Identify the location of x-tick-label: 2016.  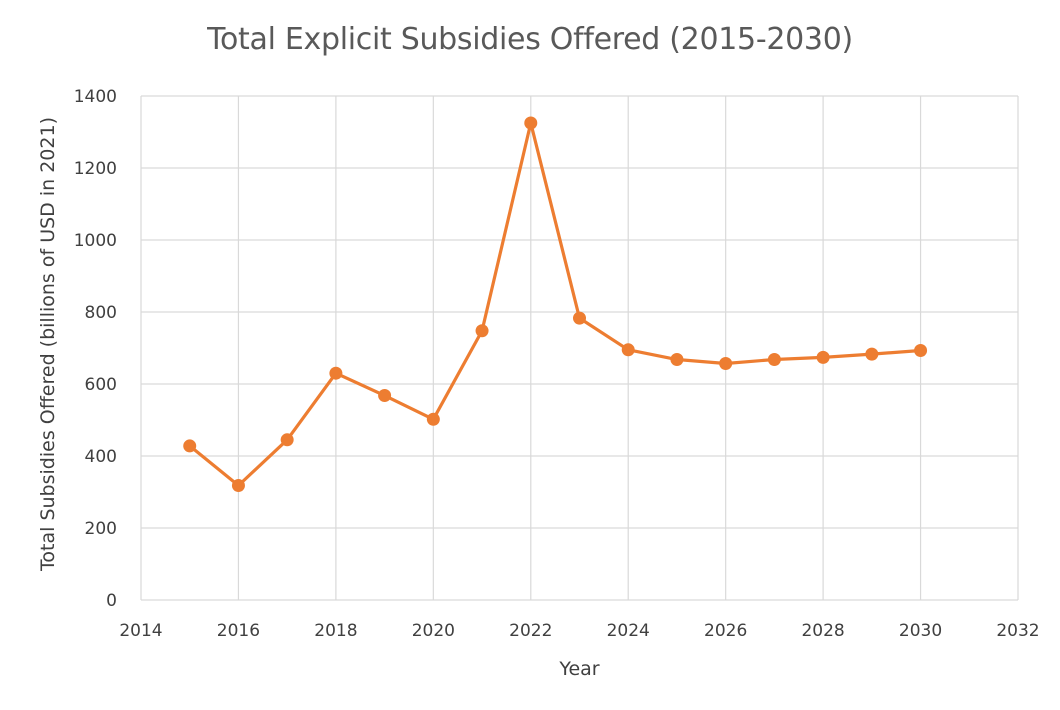
(238, 631).